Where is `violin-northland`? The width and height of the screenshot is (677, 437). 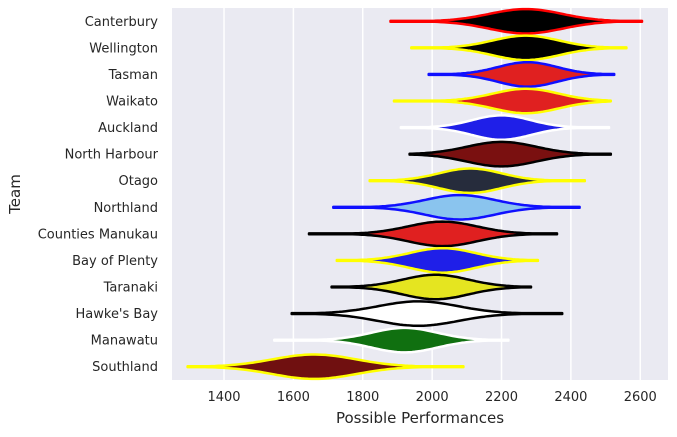
violin-northland is located at coordinates (456, 207).